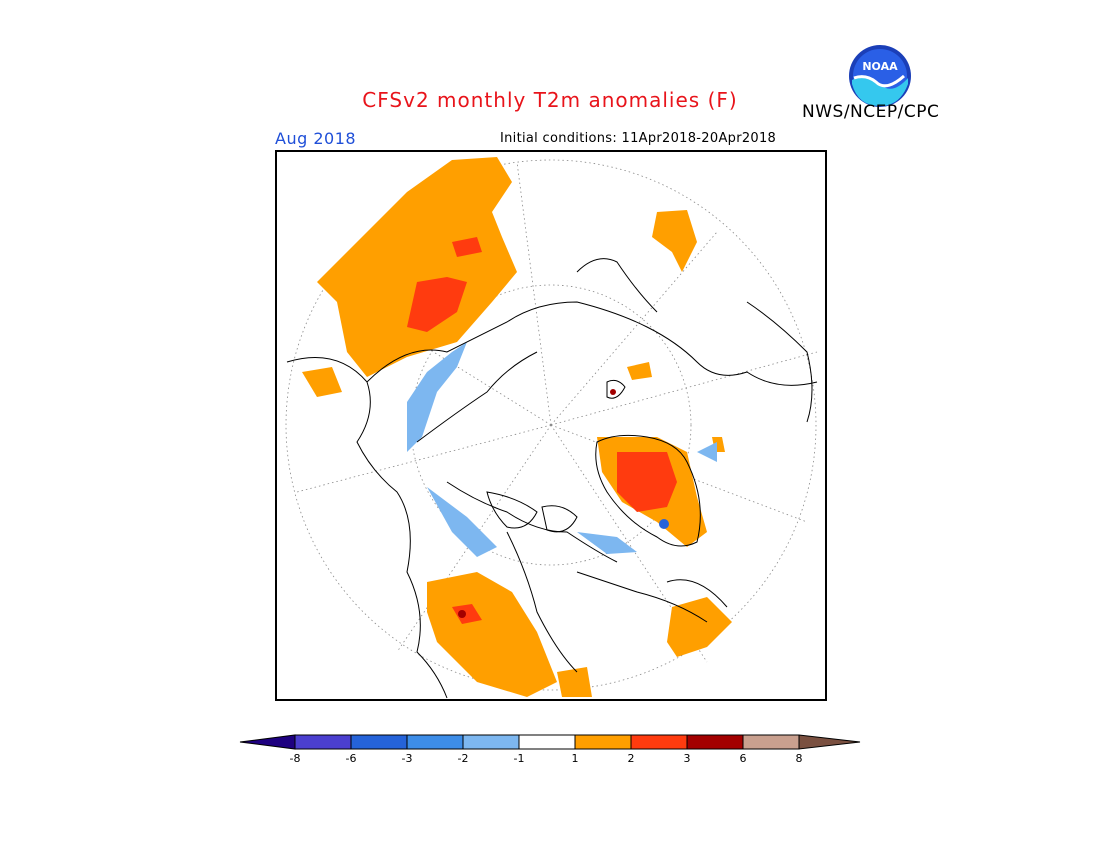 The height and width of the screenshot is (850, 1100). I want to click on agency-label: NWS/NCEP/CPC, so click(871, 112).